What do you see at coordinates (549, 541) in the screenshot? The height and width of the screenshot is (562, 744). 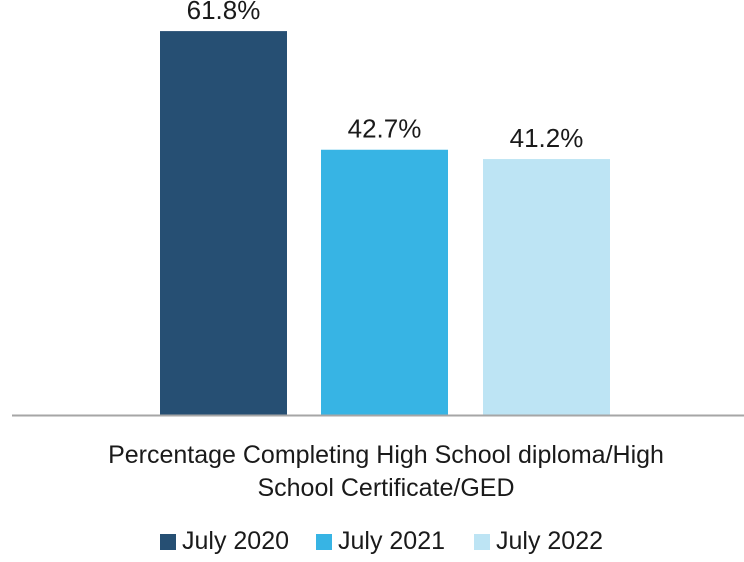 I see `legend-label: July 2022` at bounding box center [549, 541].